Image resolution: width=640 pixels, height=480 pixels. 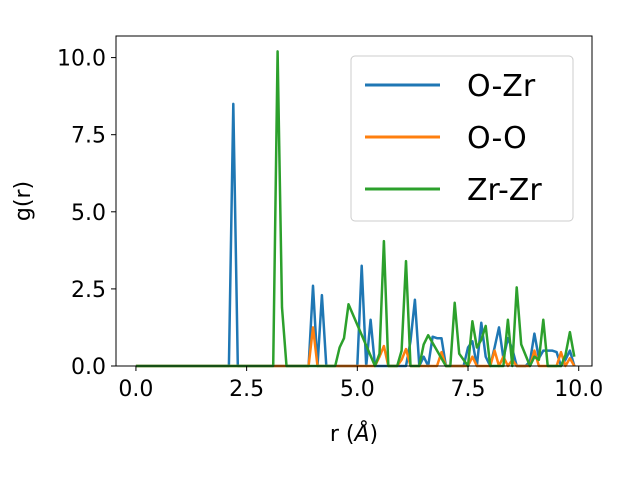 I want to click on x-tick-label: 2.5, so click(x=246, y=389).